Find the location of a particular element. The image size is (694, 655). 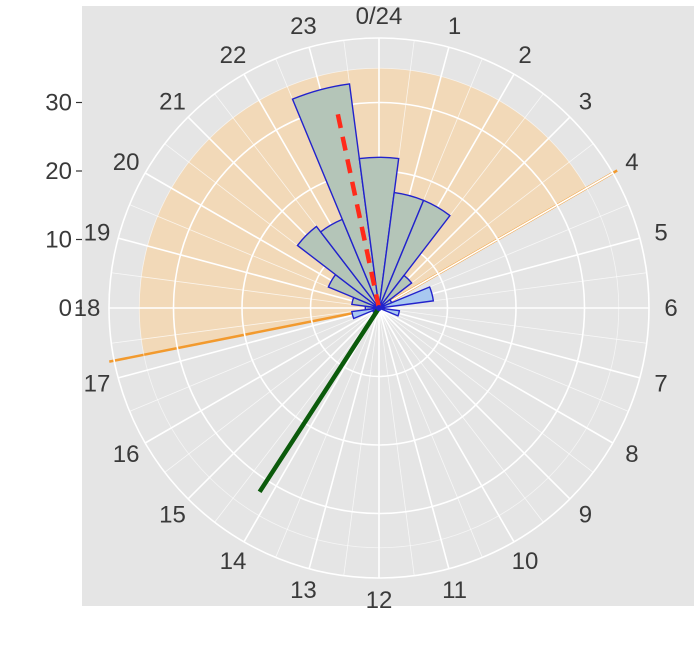

hour-label-17: 17 is located at coordinates (97, 384).